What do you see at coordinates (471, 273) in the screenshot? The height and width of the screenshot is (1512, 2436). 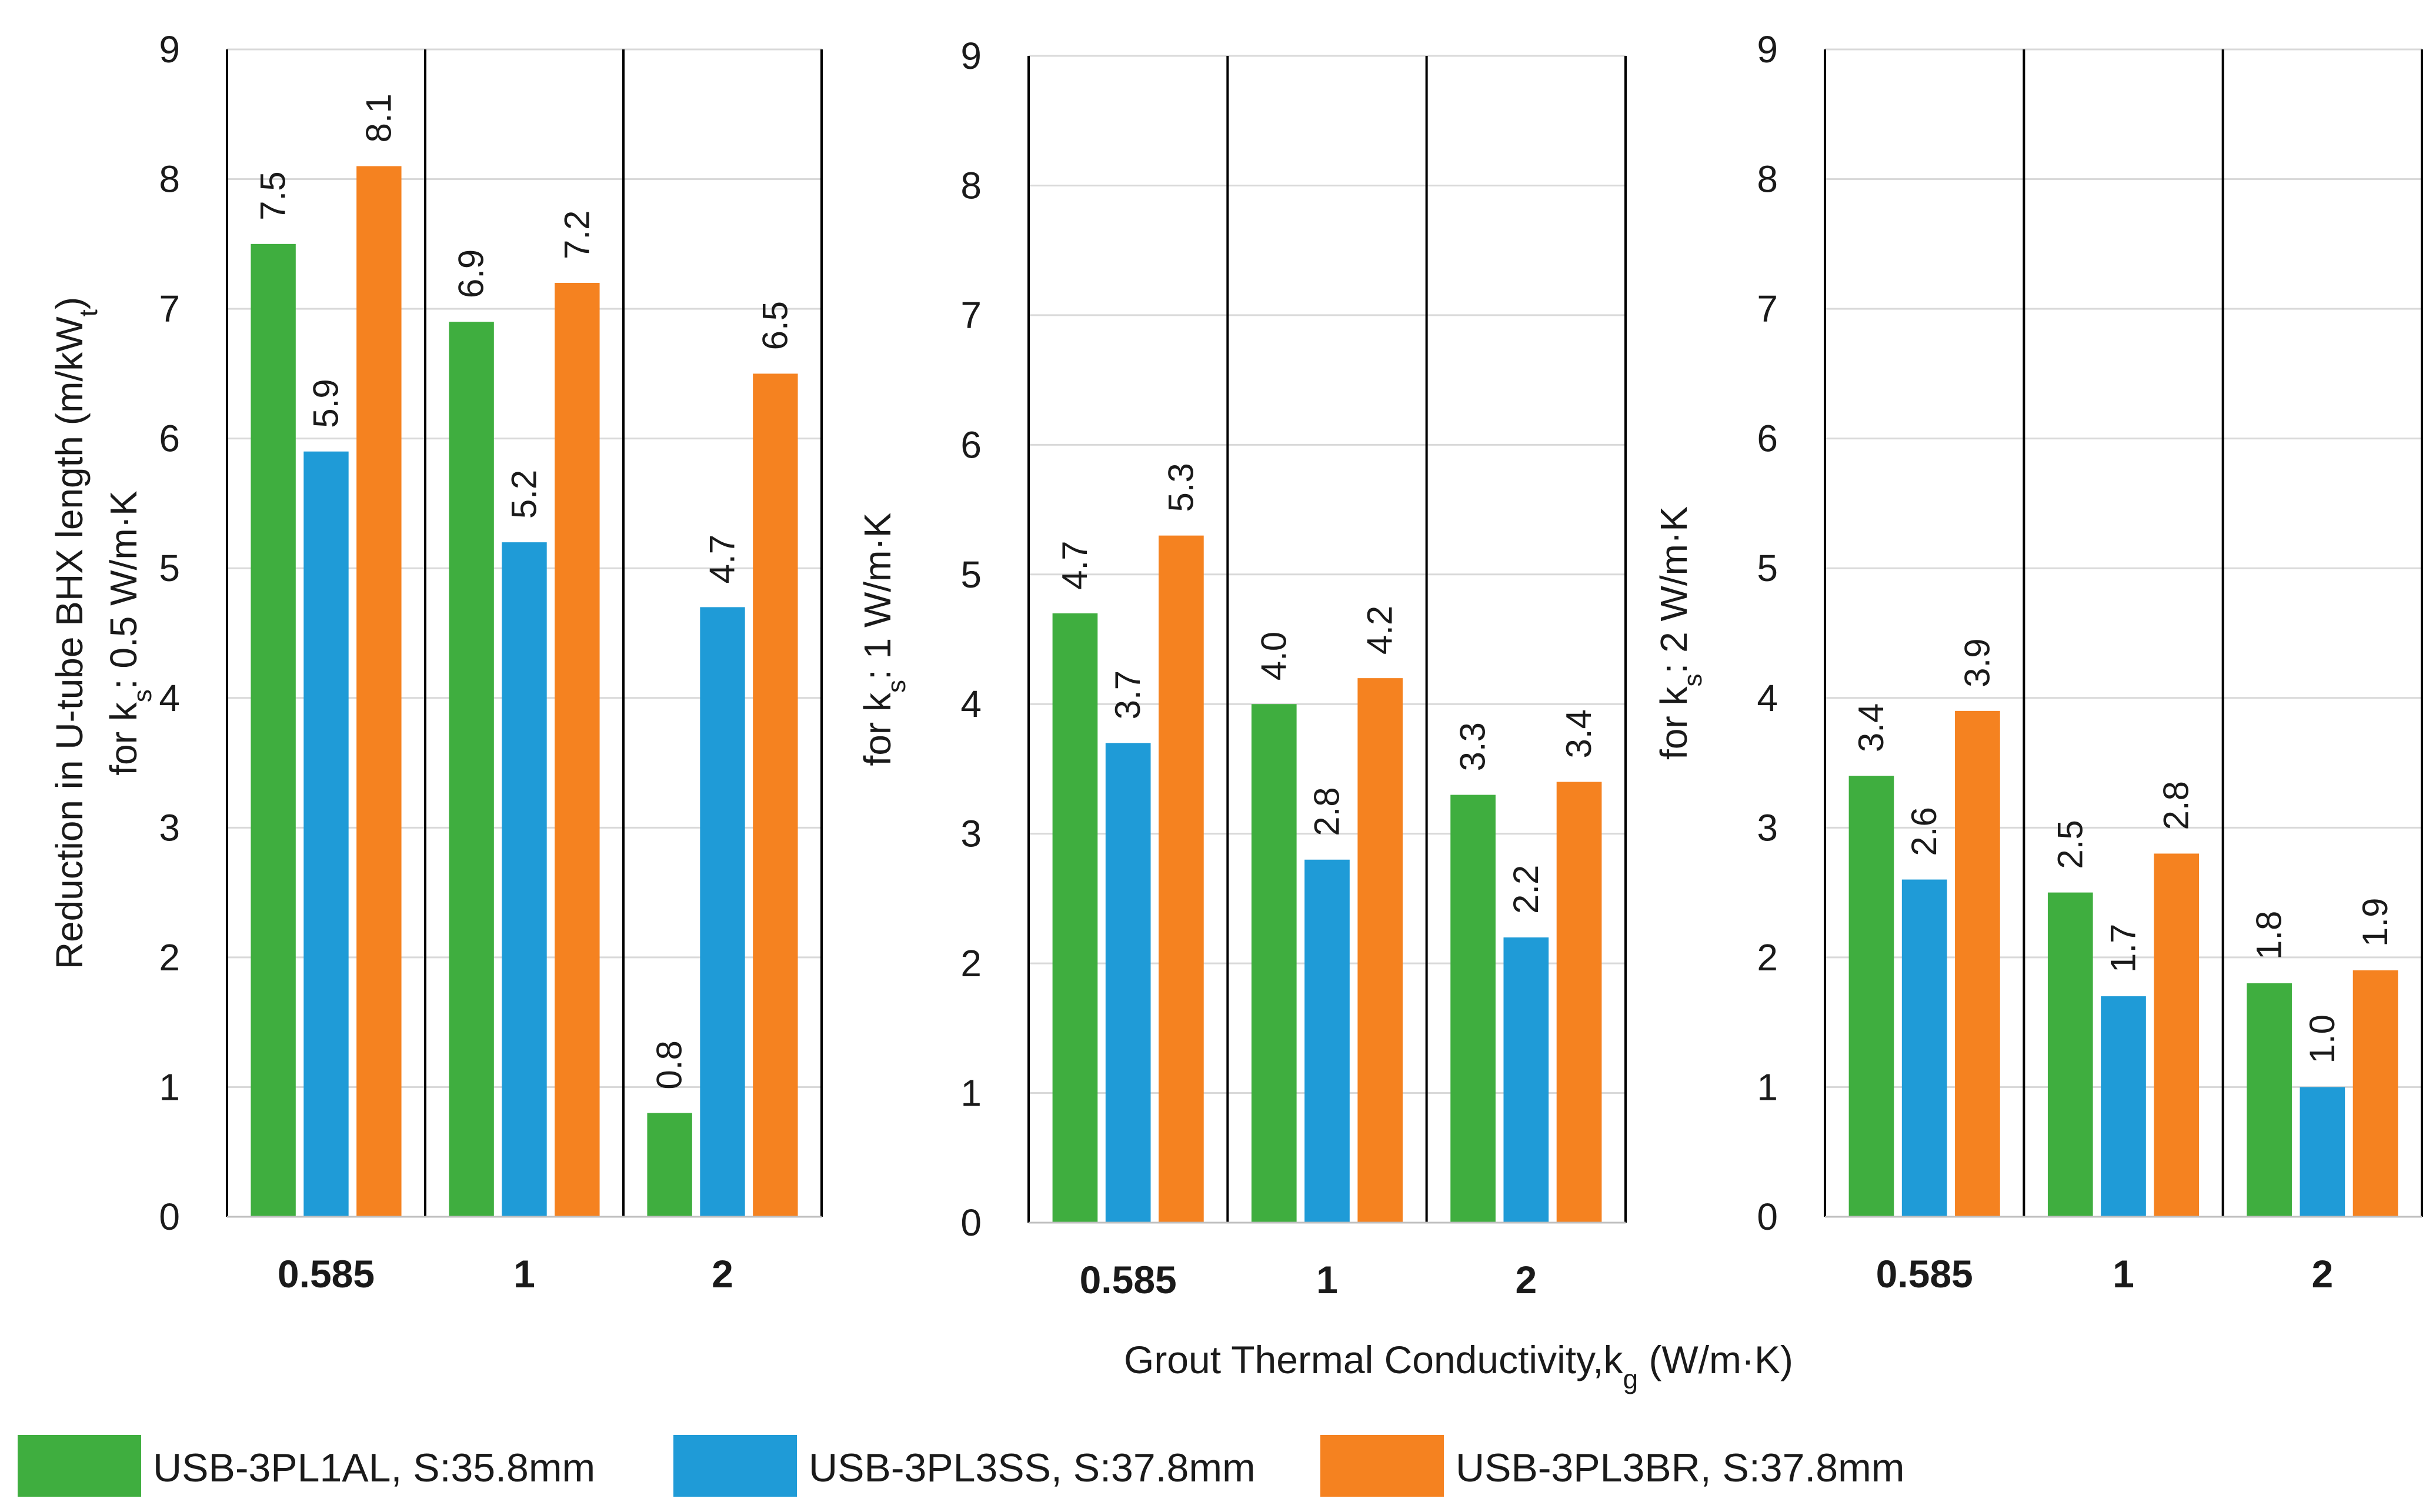 I see `data-label: 6.9` at bounding box center [471, 273].